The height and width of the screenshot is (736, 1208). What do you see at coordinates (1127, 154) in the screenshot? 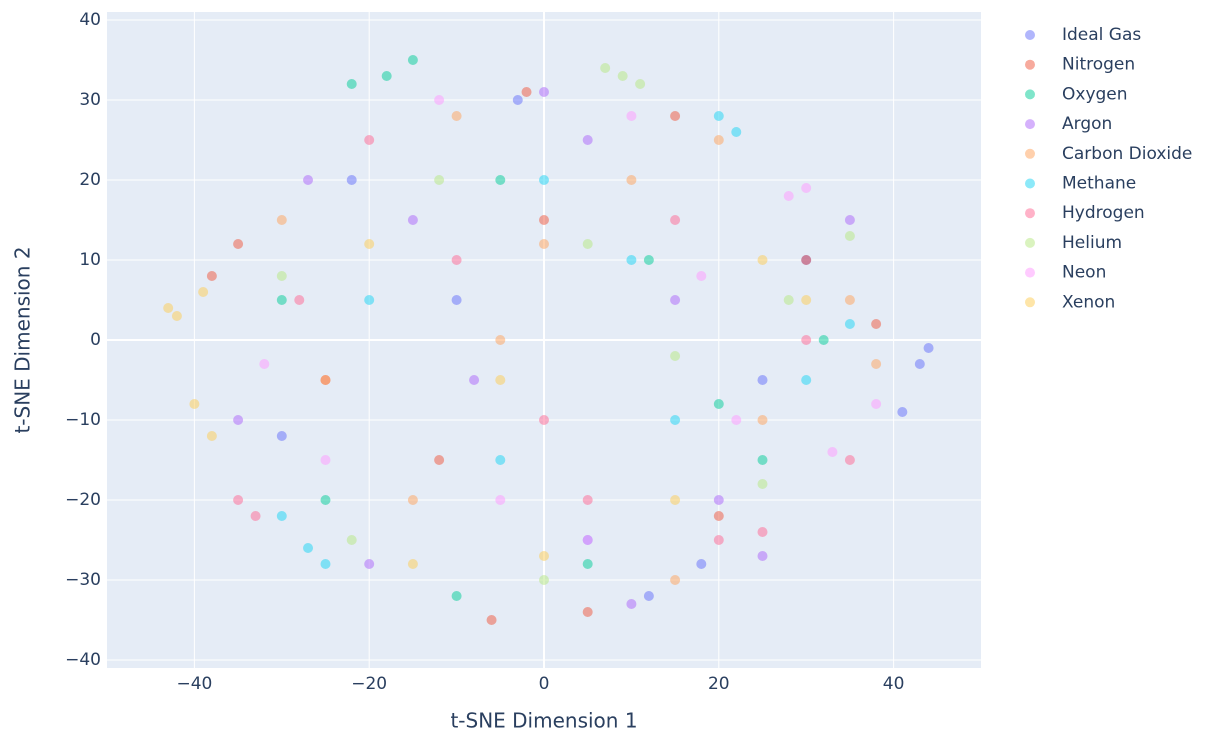
I see `legend-label: Carbon Dioxide` at bounding box center [1127, 154].